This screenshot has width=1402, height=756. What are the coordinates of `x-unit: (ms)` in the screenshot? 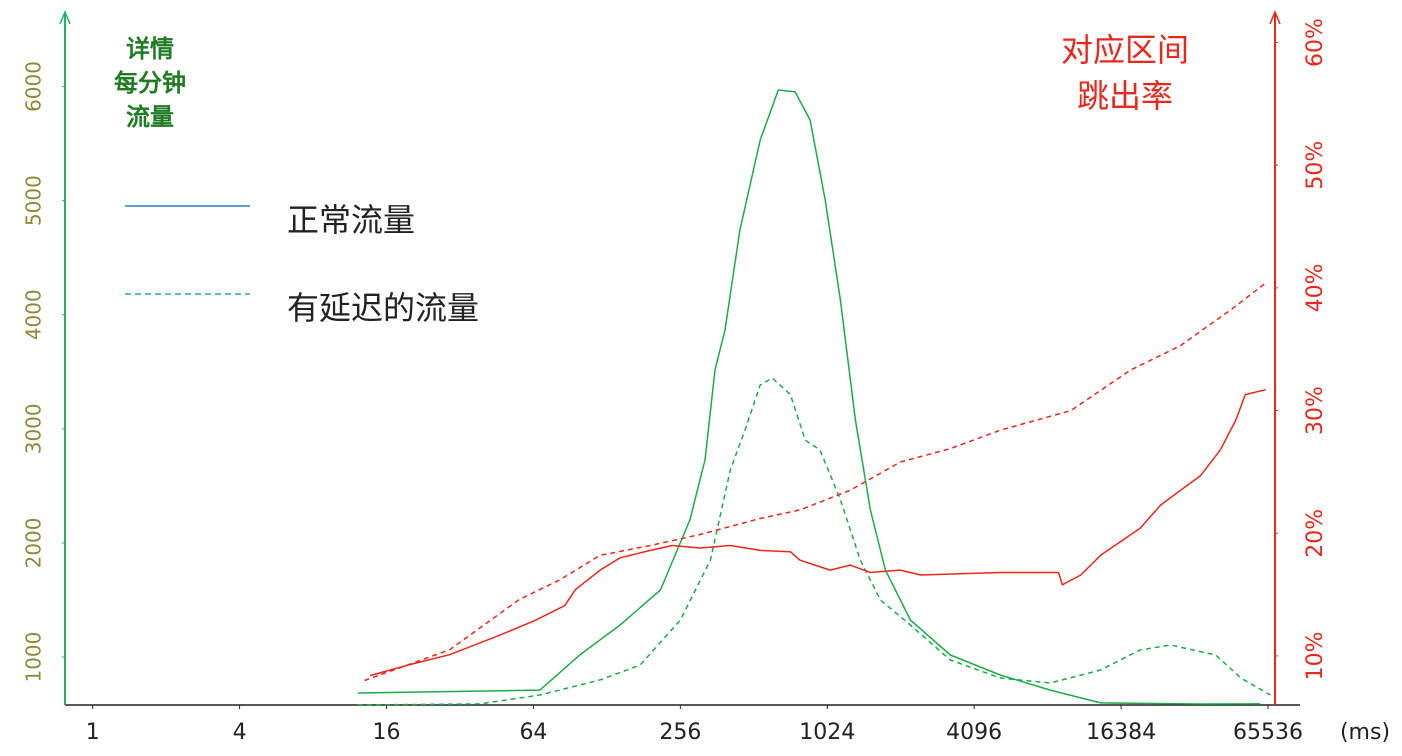 It's located at (1365, 732).